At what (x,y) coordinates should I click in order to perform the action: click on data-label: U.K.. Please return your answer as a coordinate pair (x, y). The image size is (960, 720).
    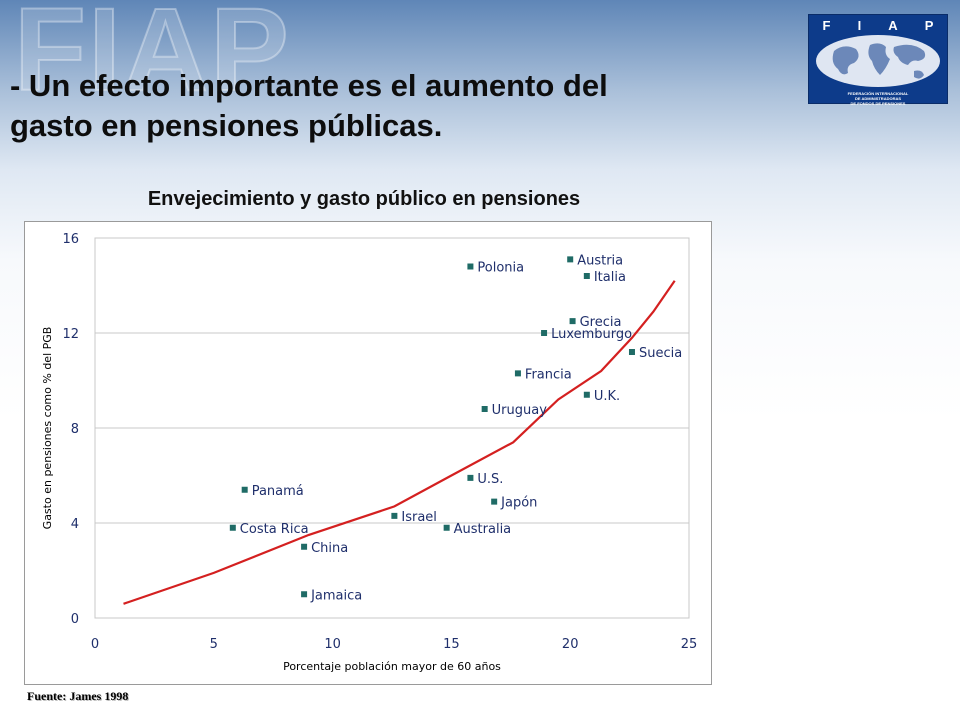
    Looking at the image, I should click on (607, 396).